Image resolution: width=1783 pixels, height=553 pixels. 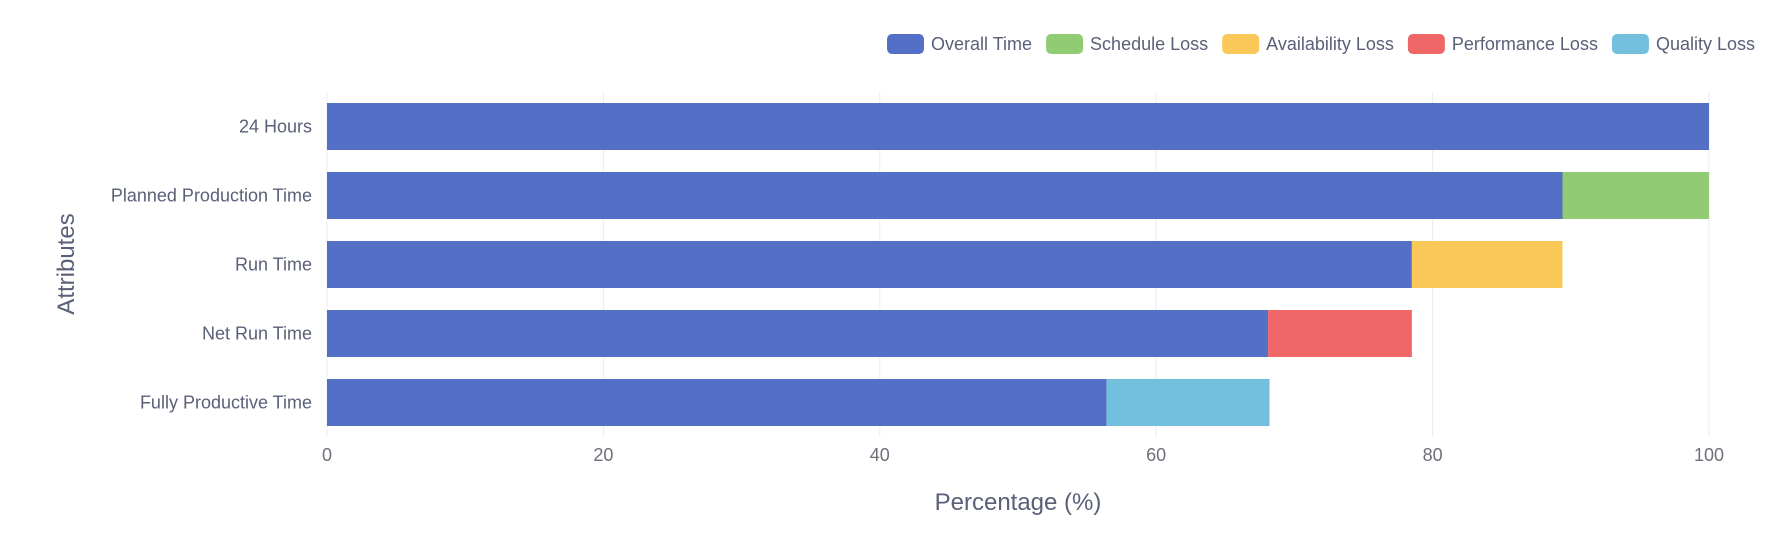 I want to click on x-tick-label-0: 0, so click(x=327, y=455).